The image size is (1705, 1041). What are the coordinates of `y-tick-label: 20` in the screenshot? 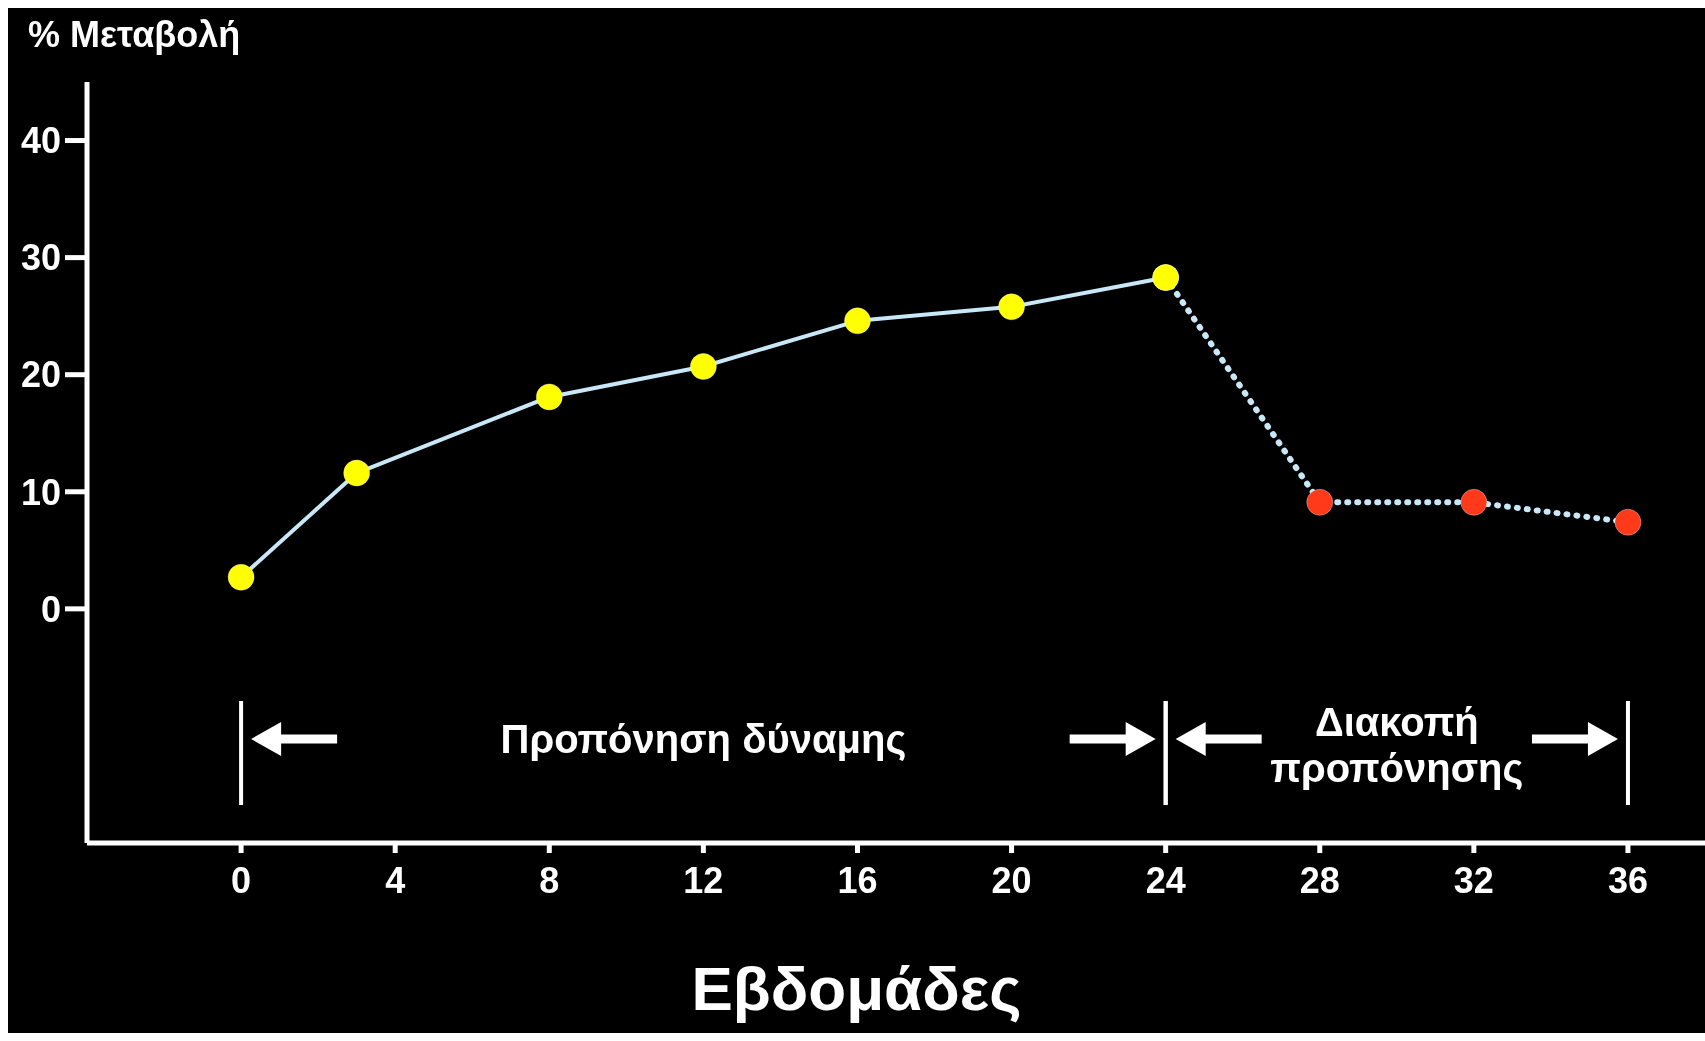 It's located at (40, 375).